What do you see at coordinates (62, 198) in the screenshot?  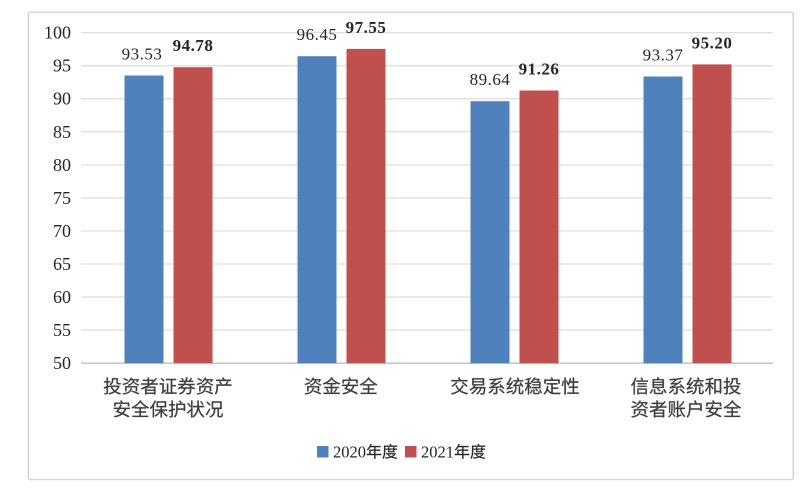 I see `svg-text: 75` at bounding box center [62, 198].